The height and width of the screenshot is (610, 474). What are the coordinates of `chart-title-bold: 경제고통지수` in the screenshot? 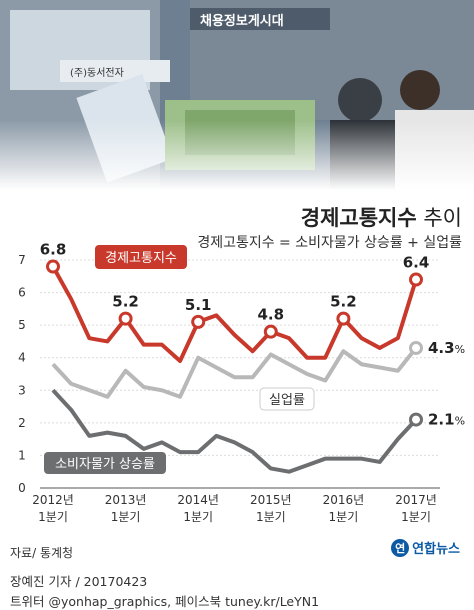 It's located at (358, 218).